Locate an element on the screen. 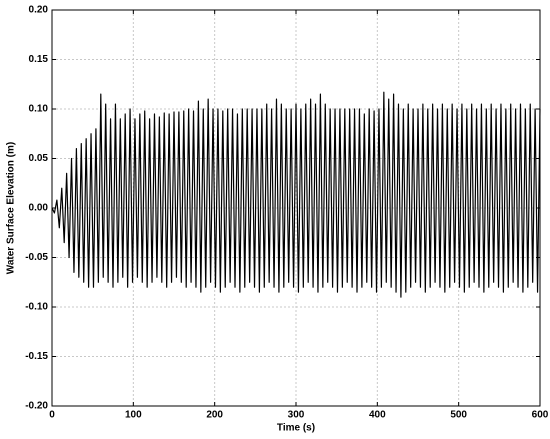 This screenshot has width=550, height=439. x-axis-label: Time (s) is located at coordinates (296, 428).